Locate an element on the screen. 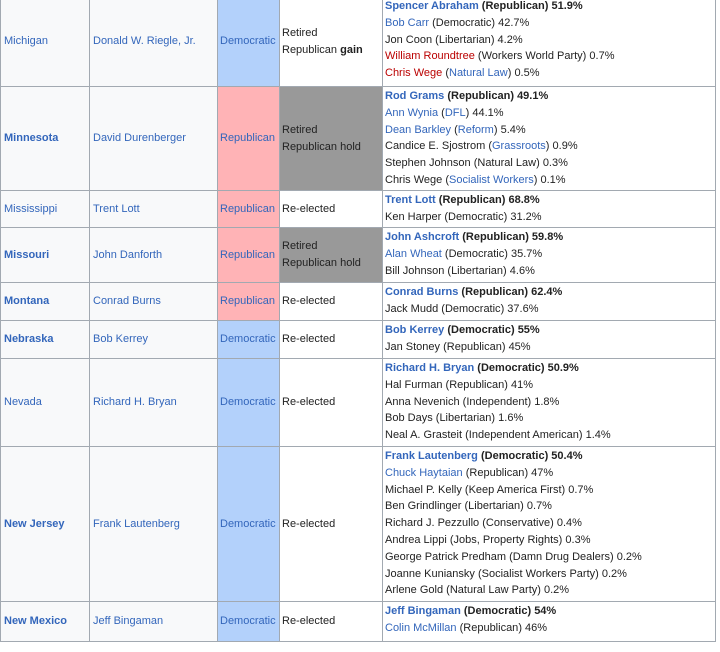 Image resolution: width=720 pixels, height=652 pixels. candidate-name-link: Trent Lott is located at coordinates (410, 200).